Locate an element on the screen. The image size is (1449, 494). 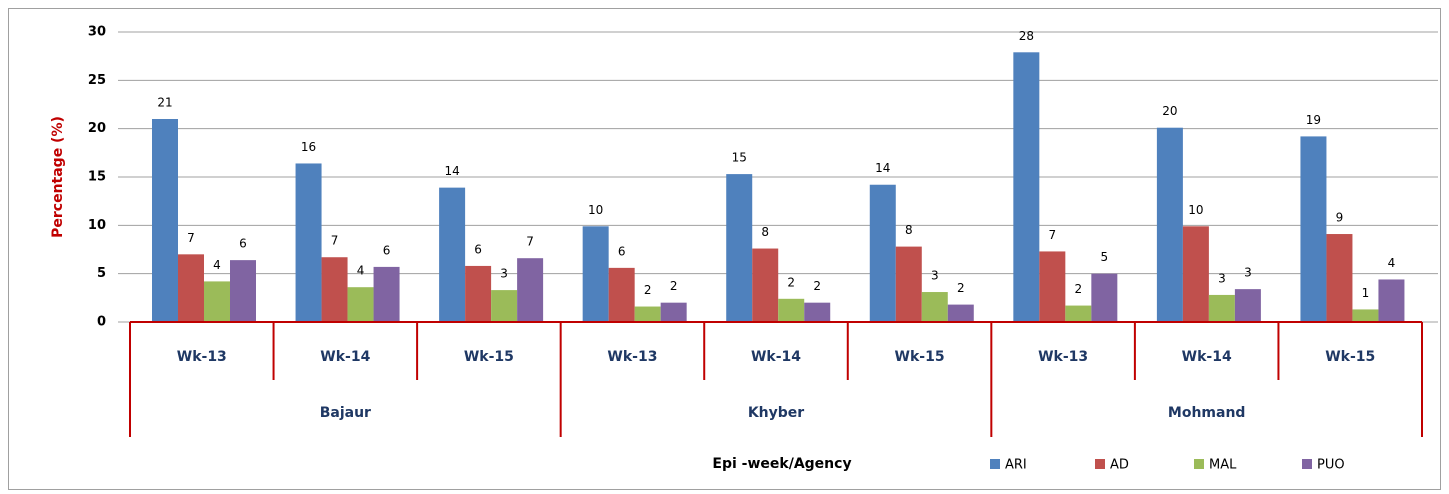
value-label: 8 is located at coordinates (909, 230).